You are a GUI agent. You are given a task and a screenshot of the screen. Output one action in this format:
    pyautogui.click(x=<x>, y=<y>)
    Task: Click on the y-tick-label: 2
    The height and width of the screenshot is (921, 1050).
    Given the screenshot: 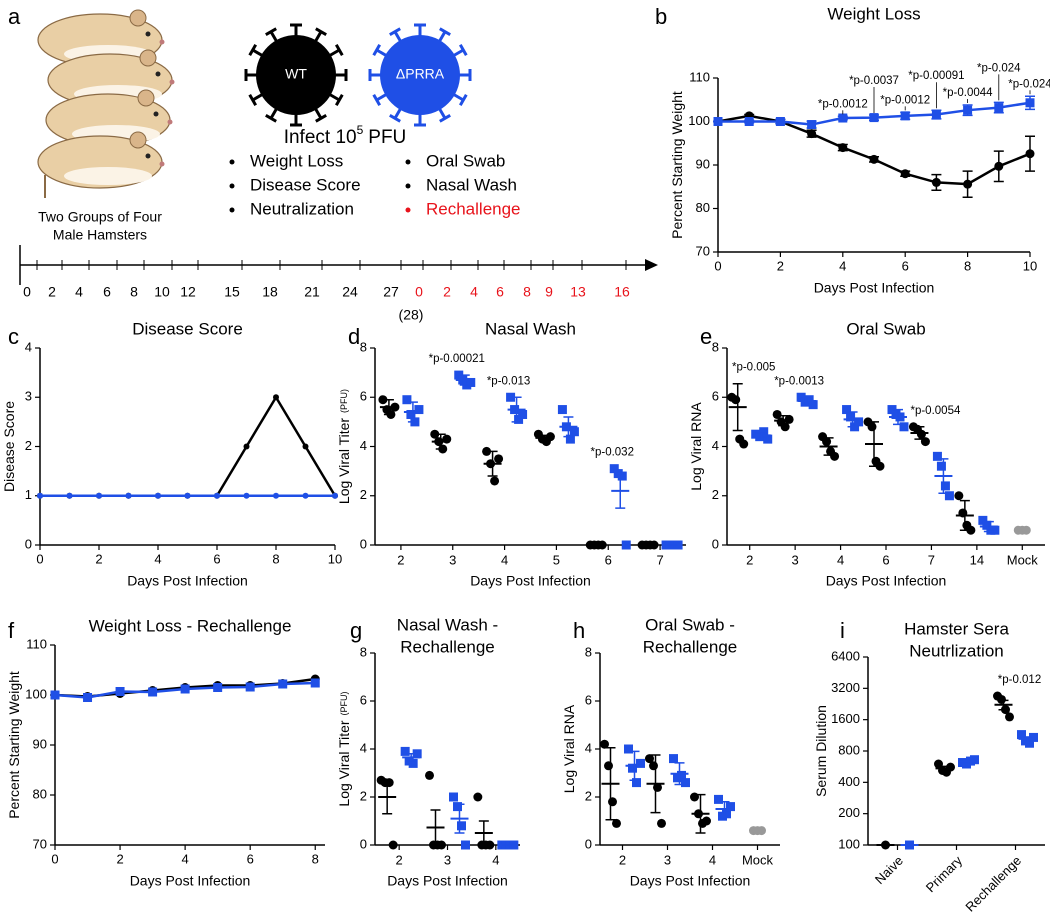 What is the action you would take?
    pyautogui.click(x=588, y=795)
    